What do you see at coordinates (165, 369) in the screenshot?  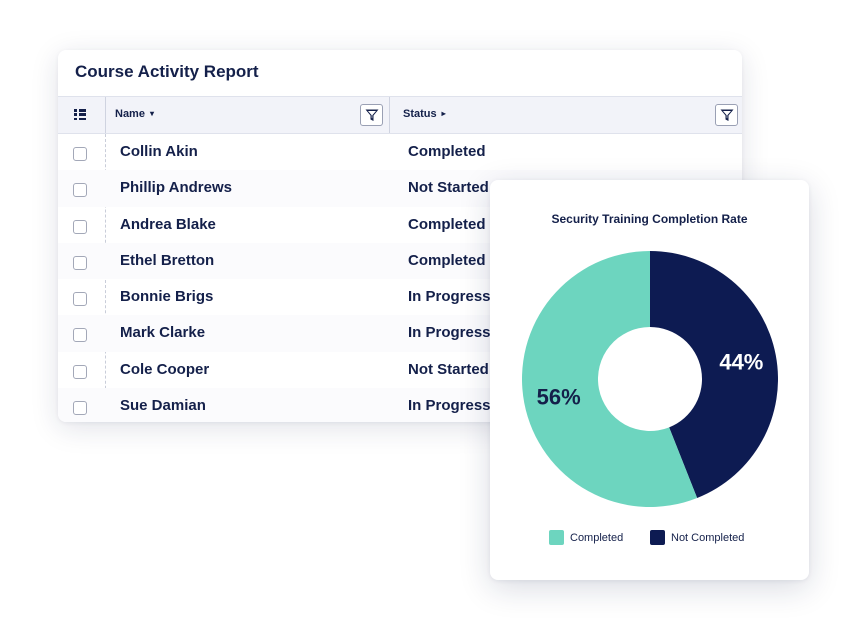 I see `name-cell: Cole Cooper` at bounding box center [165, 369].